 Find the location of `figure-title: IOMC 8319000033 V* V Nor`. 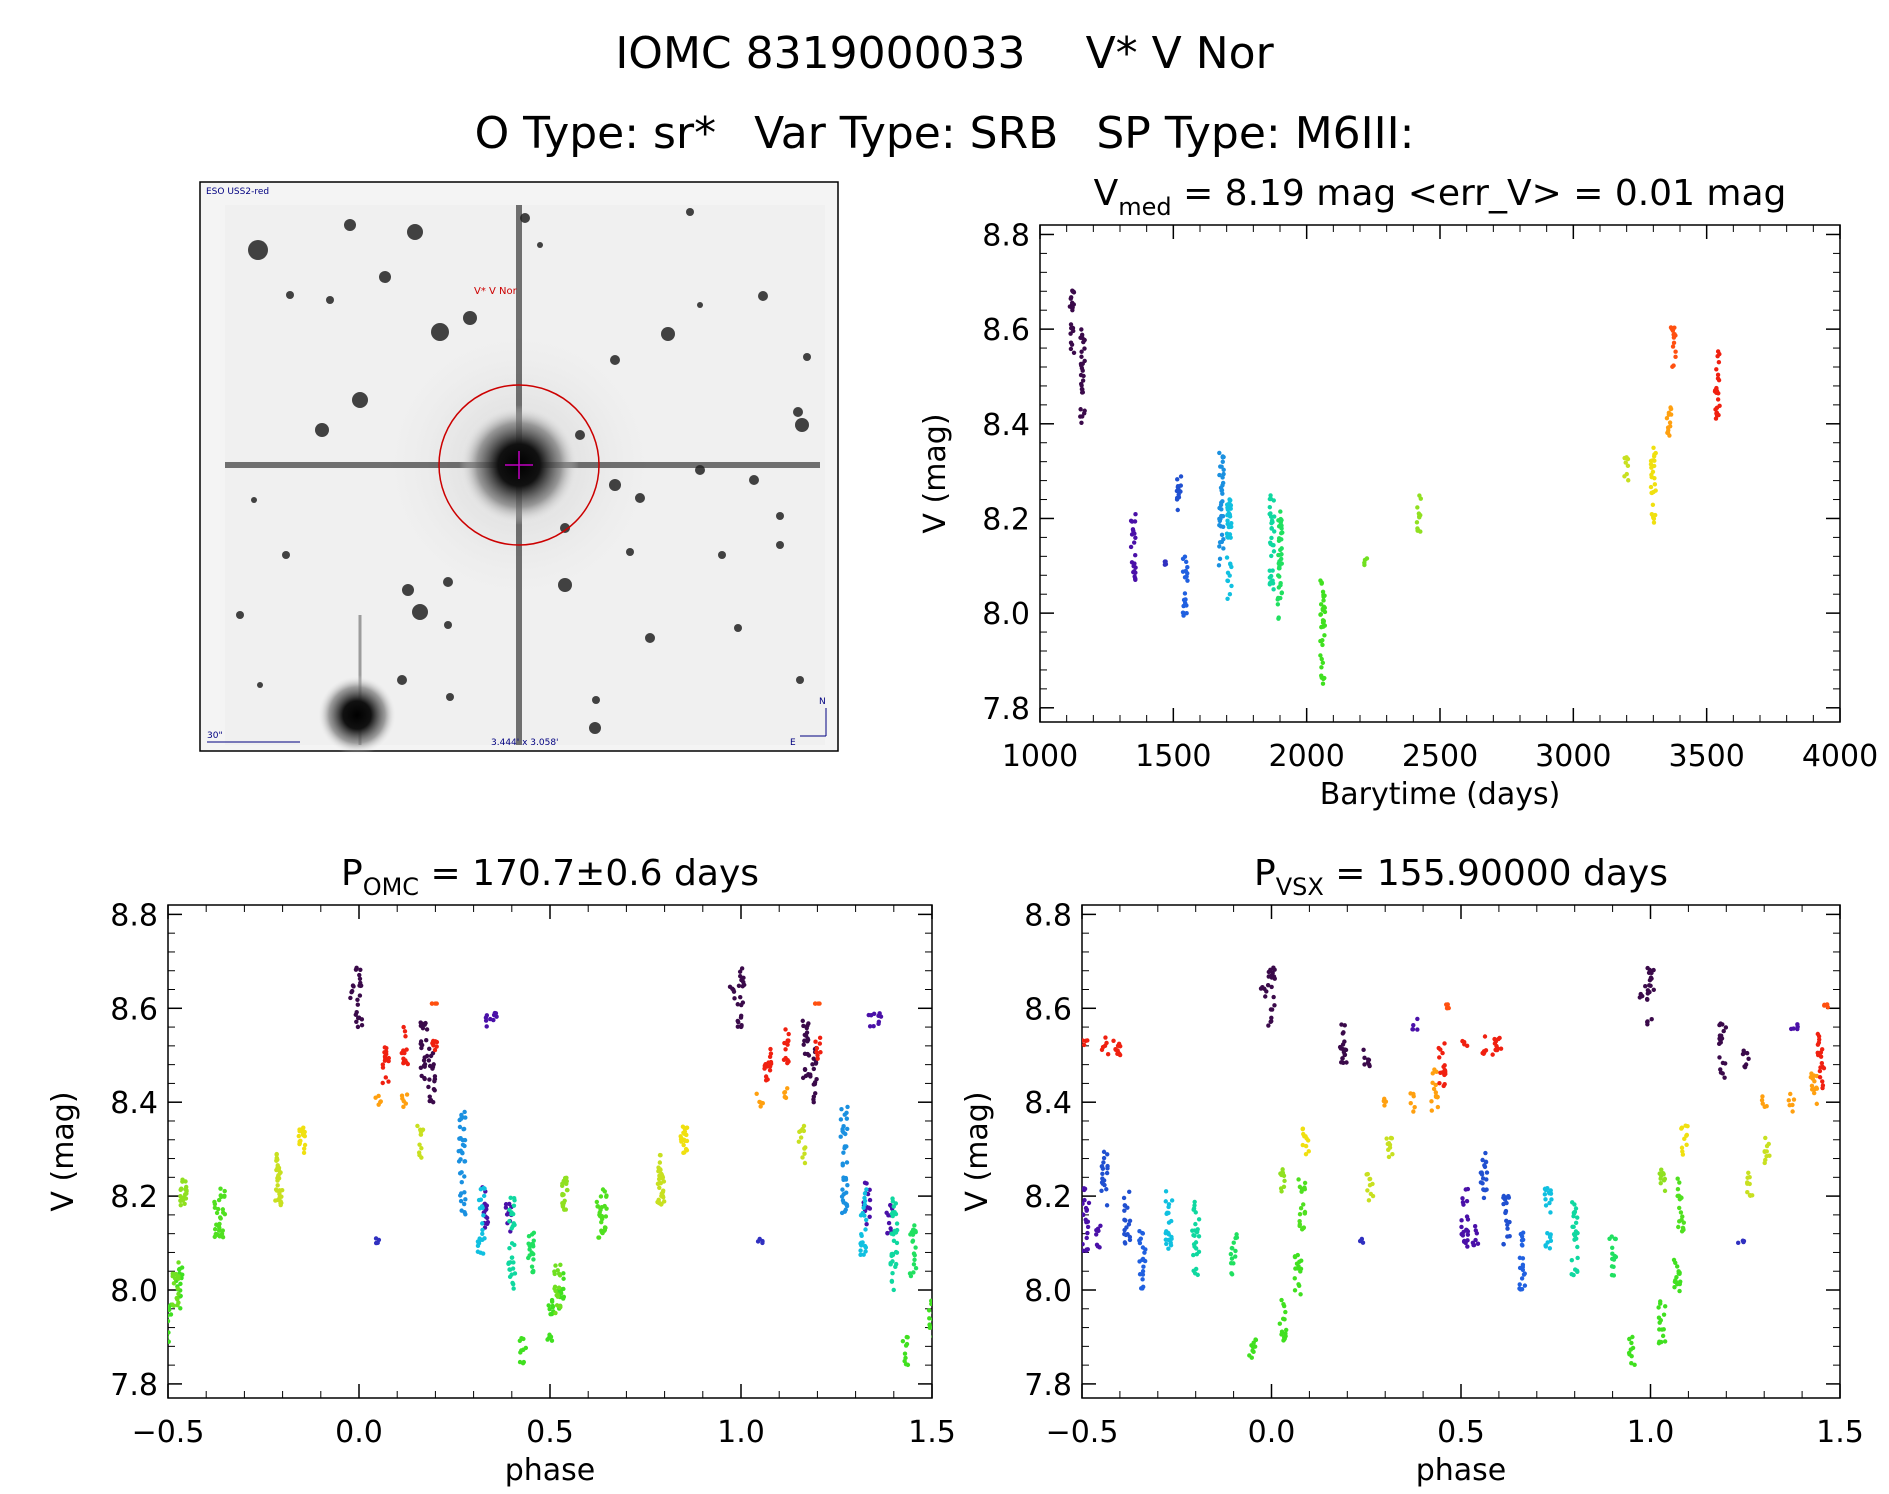

figure-title: IOMC 8319000033 V* V Nor is located at coordinates (944, 53).